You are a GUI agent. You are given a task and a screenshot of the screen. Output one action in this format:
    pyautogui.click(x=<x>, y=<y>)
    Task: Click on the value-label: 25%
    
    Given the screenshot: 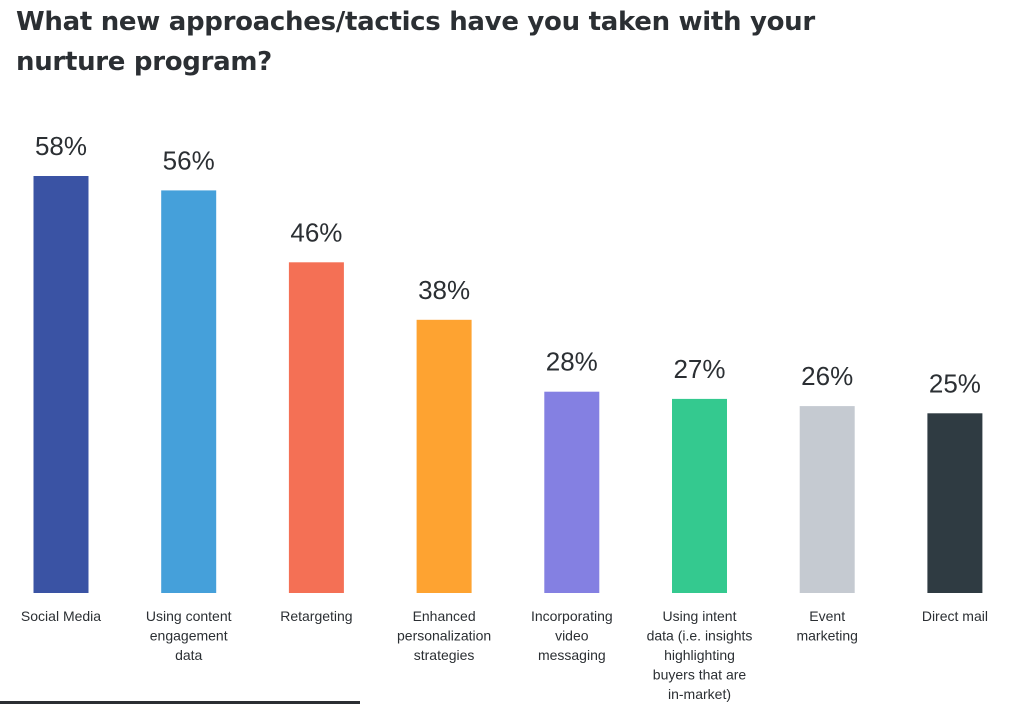 What is the action you would take?
    pyautogui.click(x=955, y=383)
    